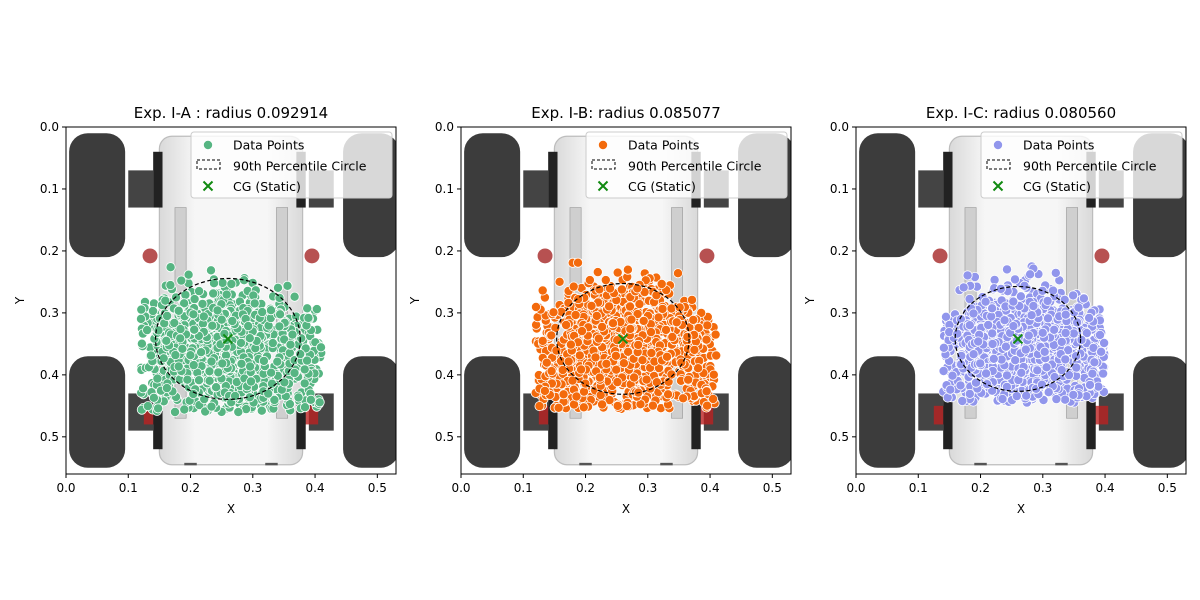  I want to click on x-tick-label: 0.2, so click(980, 488).